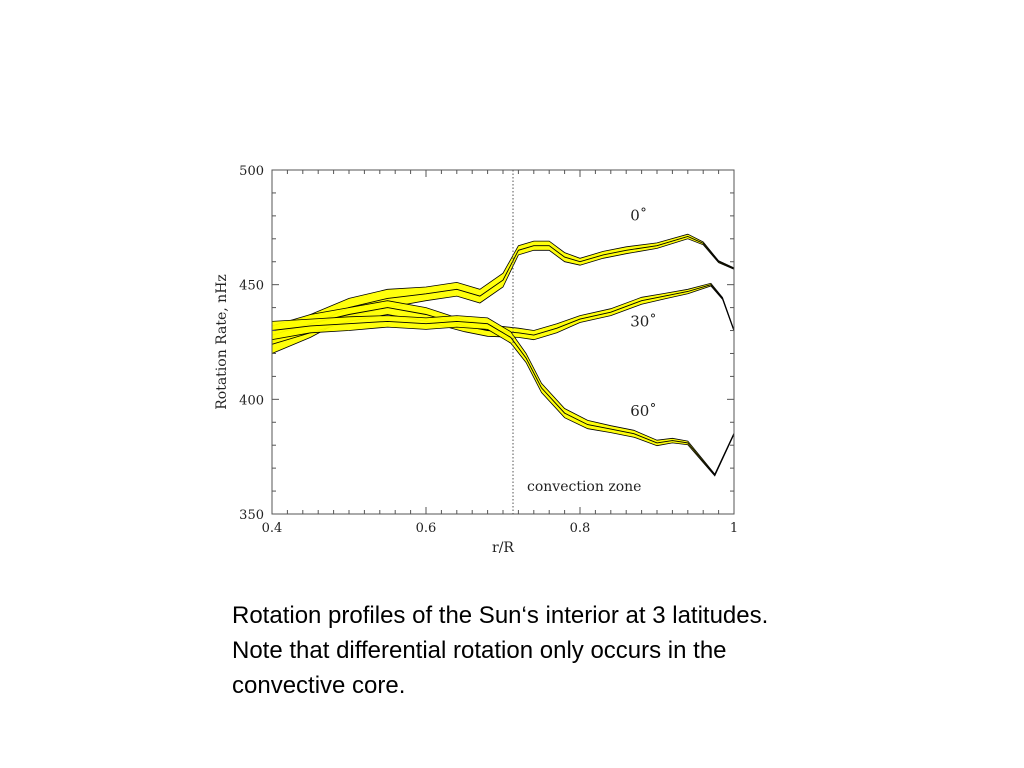 This screenshot has height=768, width=1024. Describe the element at coordinates (222, 342) in the screenshot. I see `y-axis-label: Rotation Rate, nHz` at that location.